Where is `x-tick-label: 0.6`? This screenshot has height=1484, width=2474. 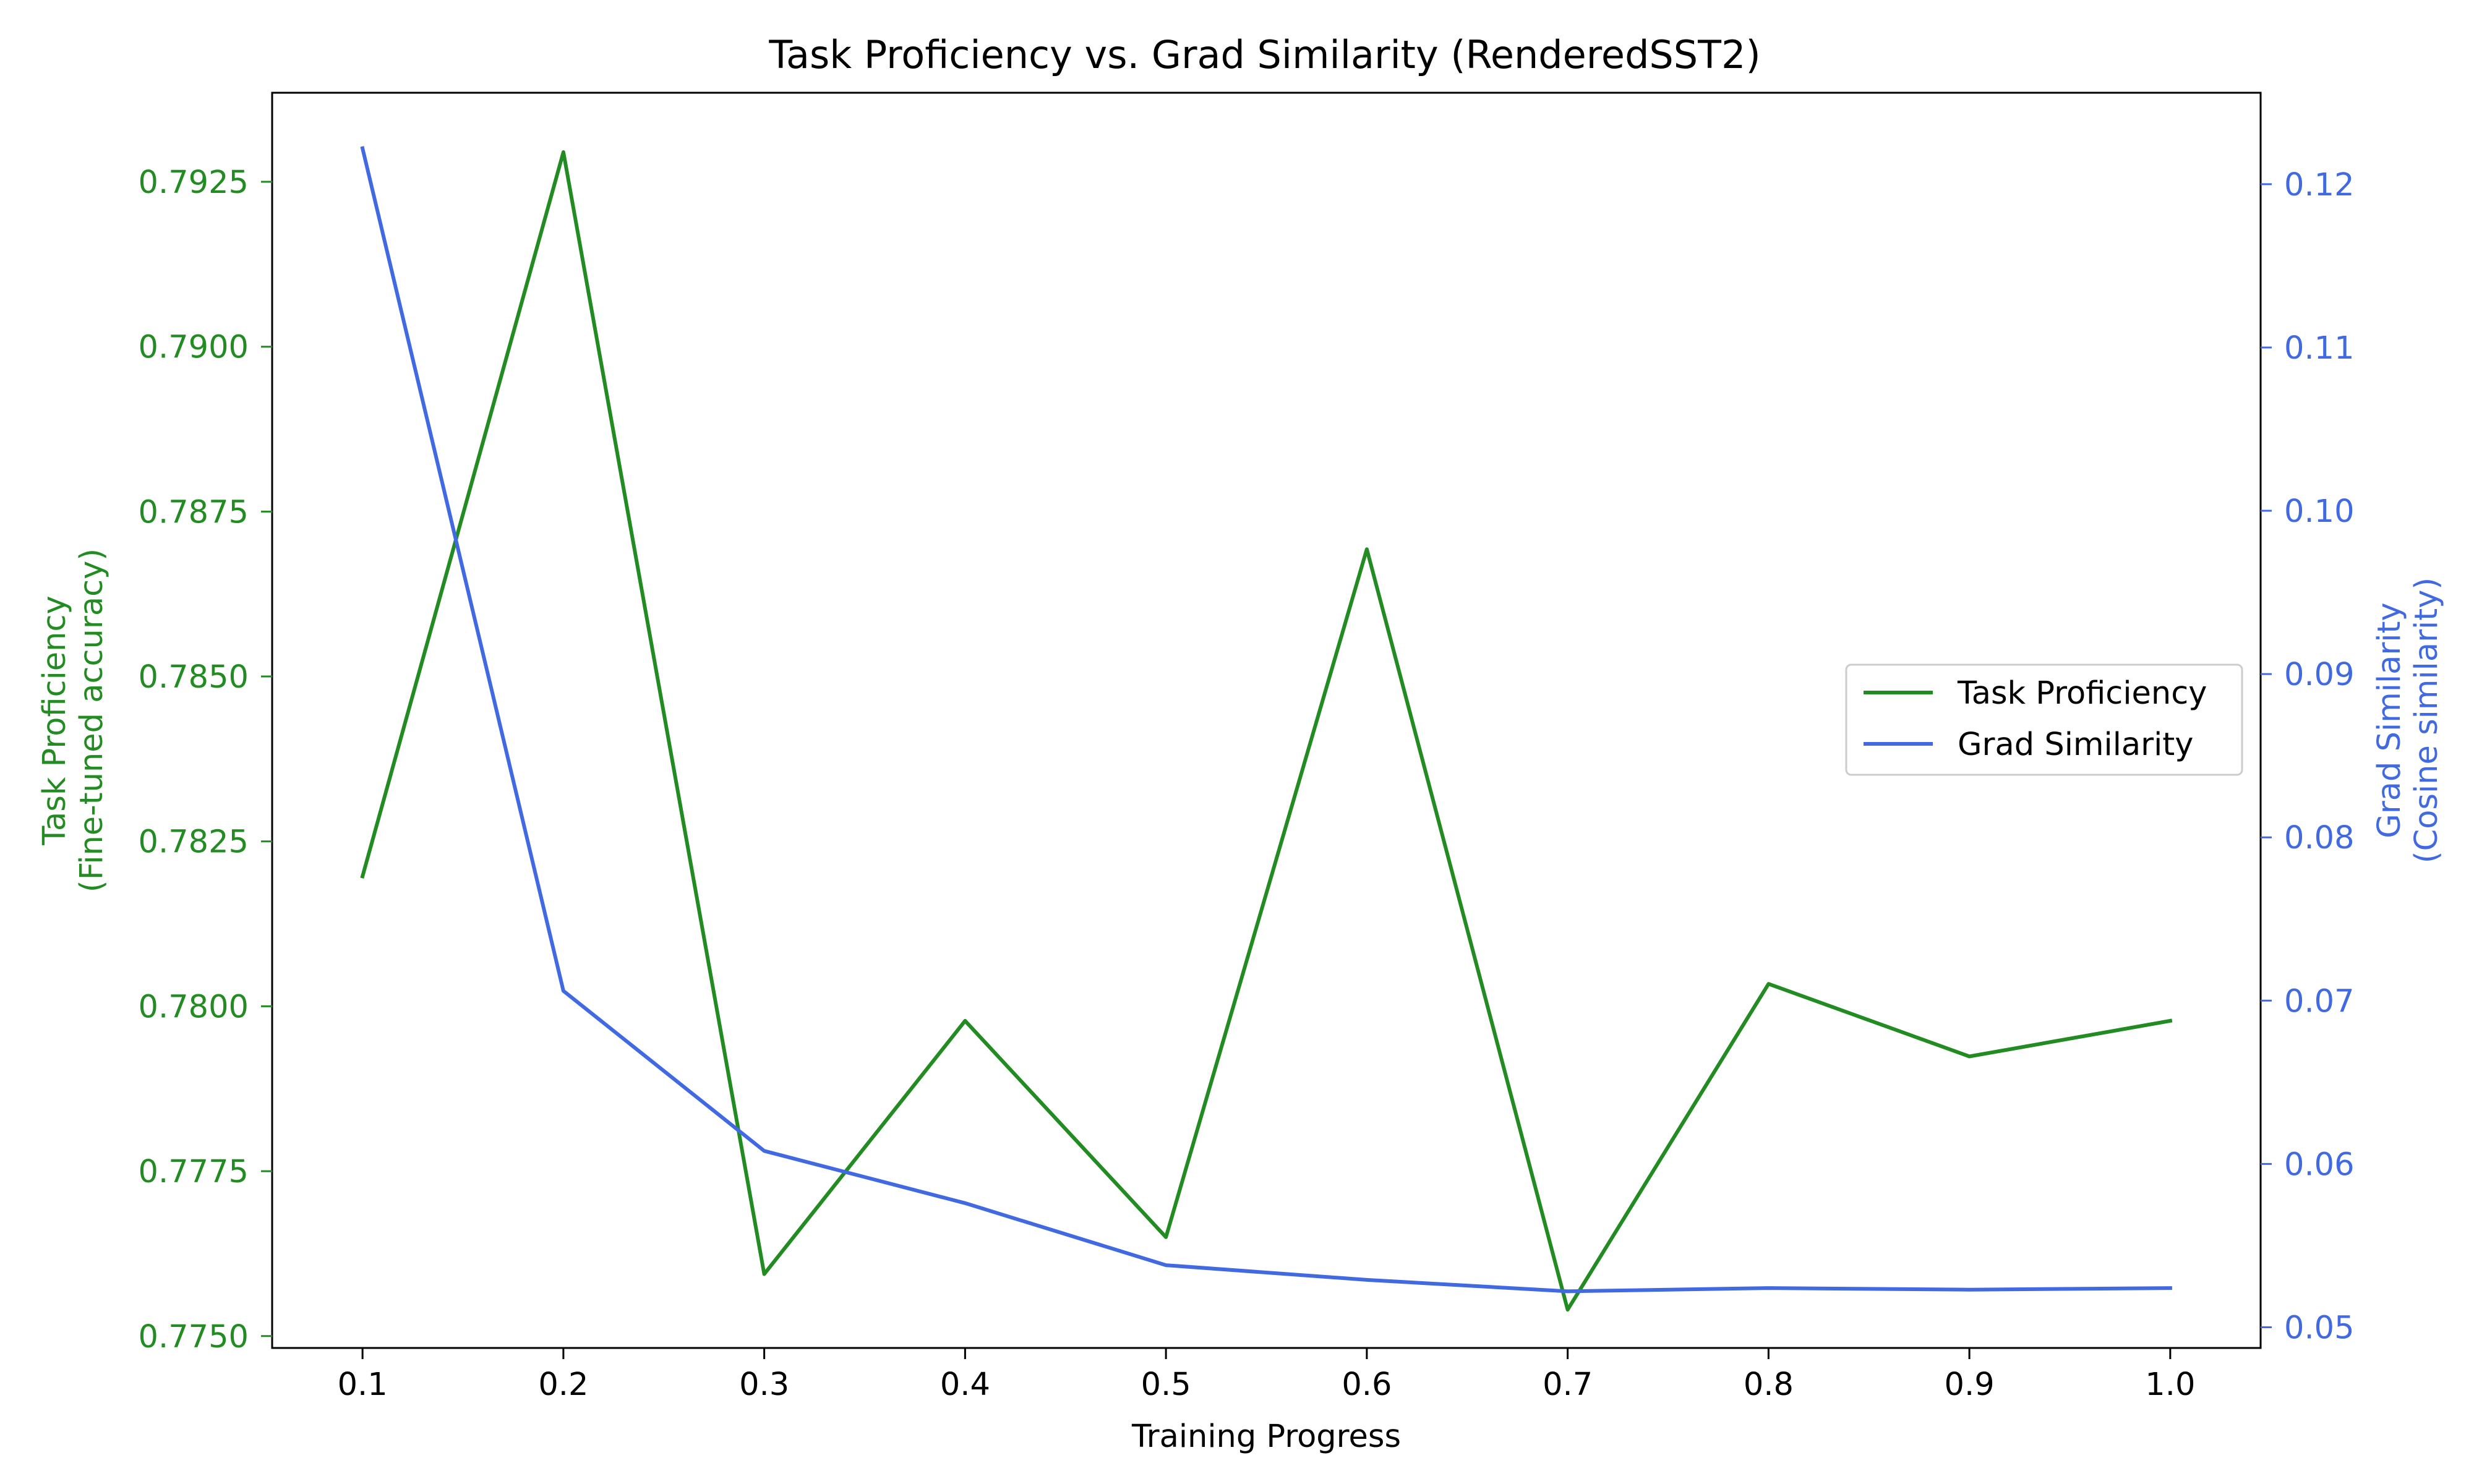 x-tick-label: 0.6 is located at coordinates (1367, 1385).